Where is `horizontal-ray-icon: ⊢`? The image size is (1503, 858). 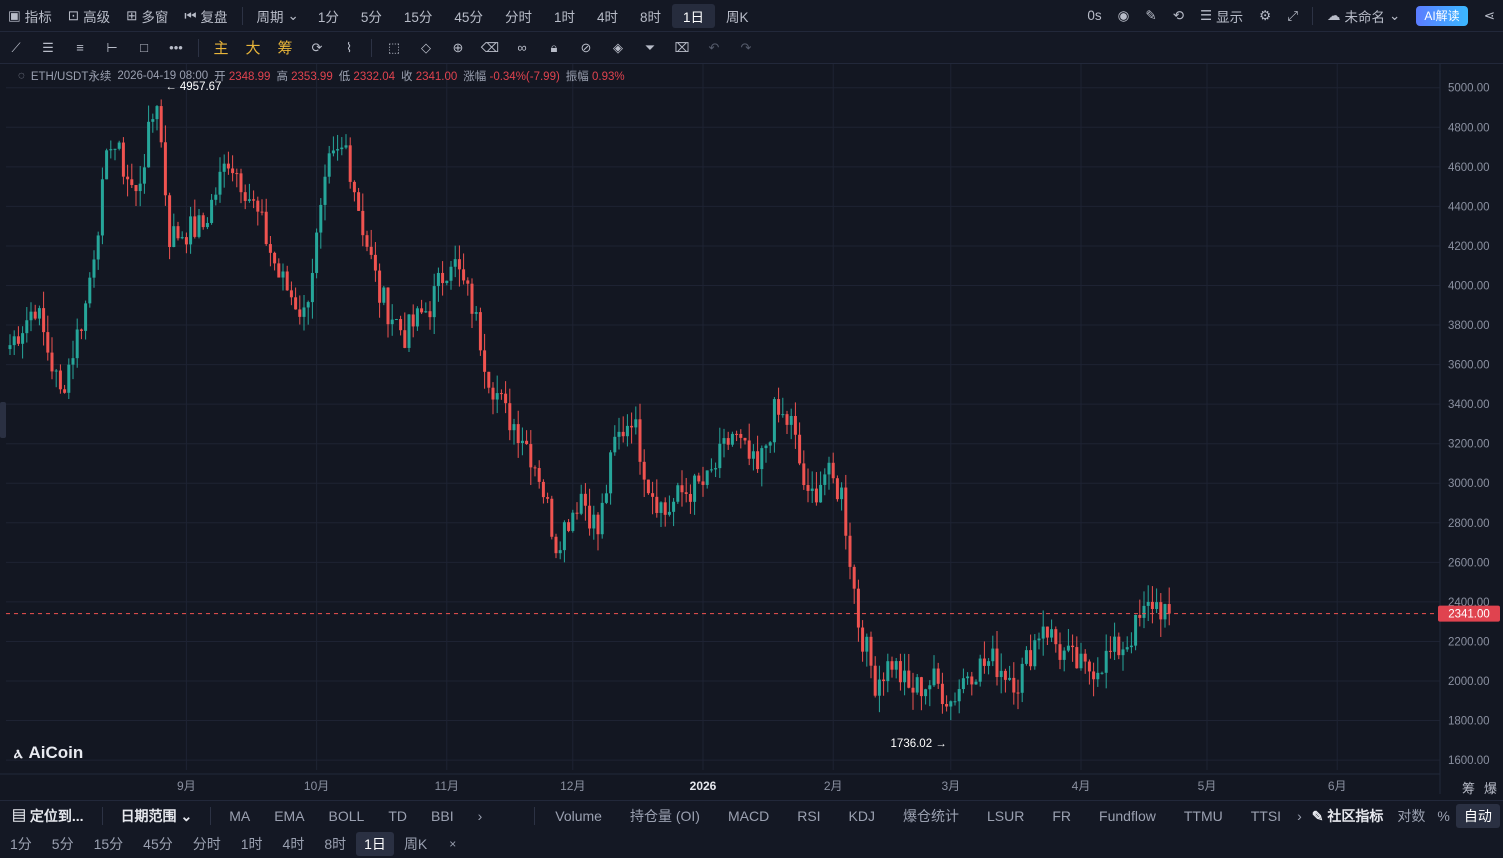 horizontal-ray-icon: ⊢ is located at coordinates (112, 47).